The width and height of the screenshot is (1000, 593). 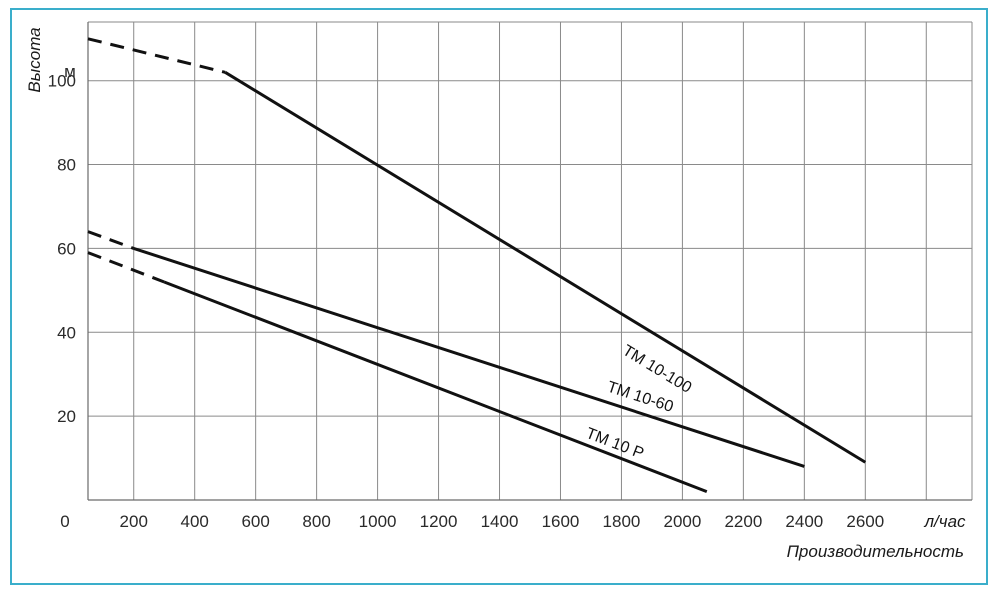 What do you see at coordinates (743, 521) in the screenshot?
I see `x-tick-label: 2200` at bounding box center [743, 521].